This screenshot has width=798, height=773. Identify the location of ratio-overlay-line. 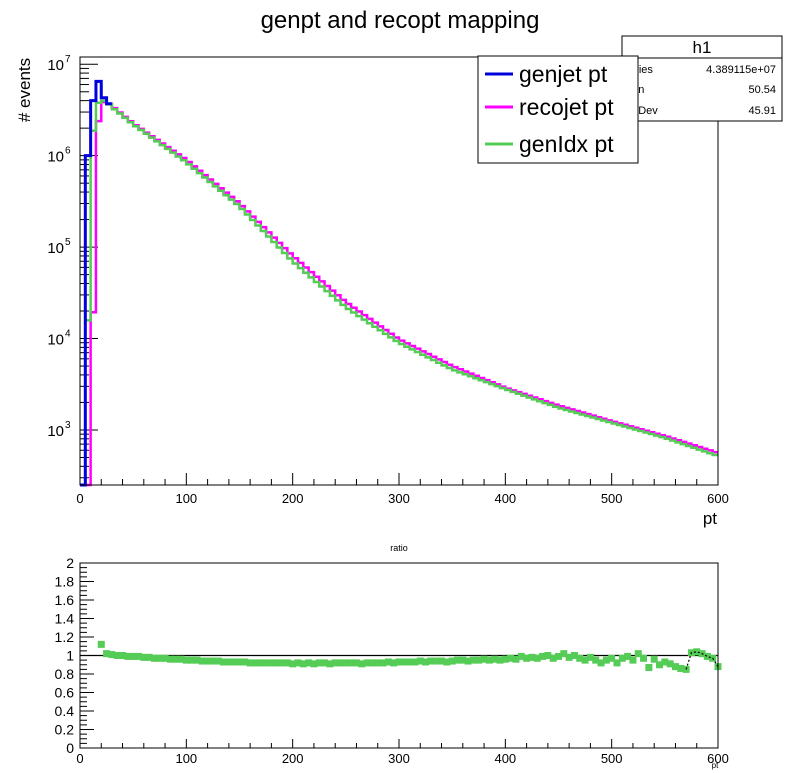
(702, 660).